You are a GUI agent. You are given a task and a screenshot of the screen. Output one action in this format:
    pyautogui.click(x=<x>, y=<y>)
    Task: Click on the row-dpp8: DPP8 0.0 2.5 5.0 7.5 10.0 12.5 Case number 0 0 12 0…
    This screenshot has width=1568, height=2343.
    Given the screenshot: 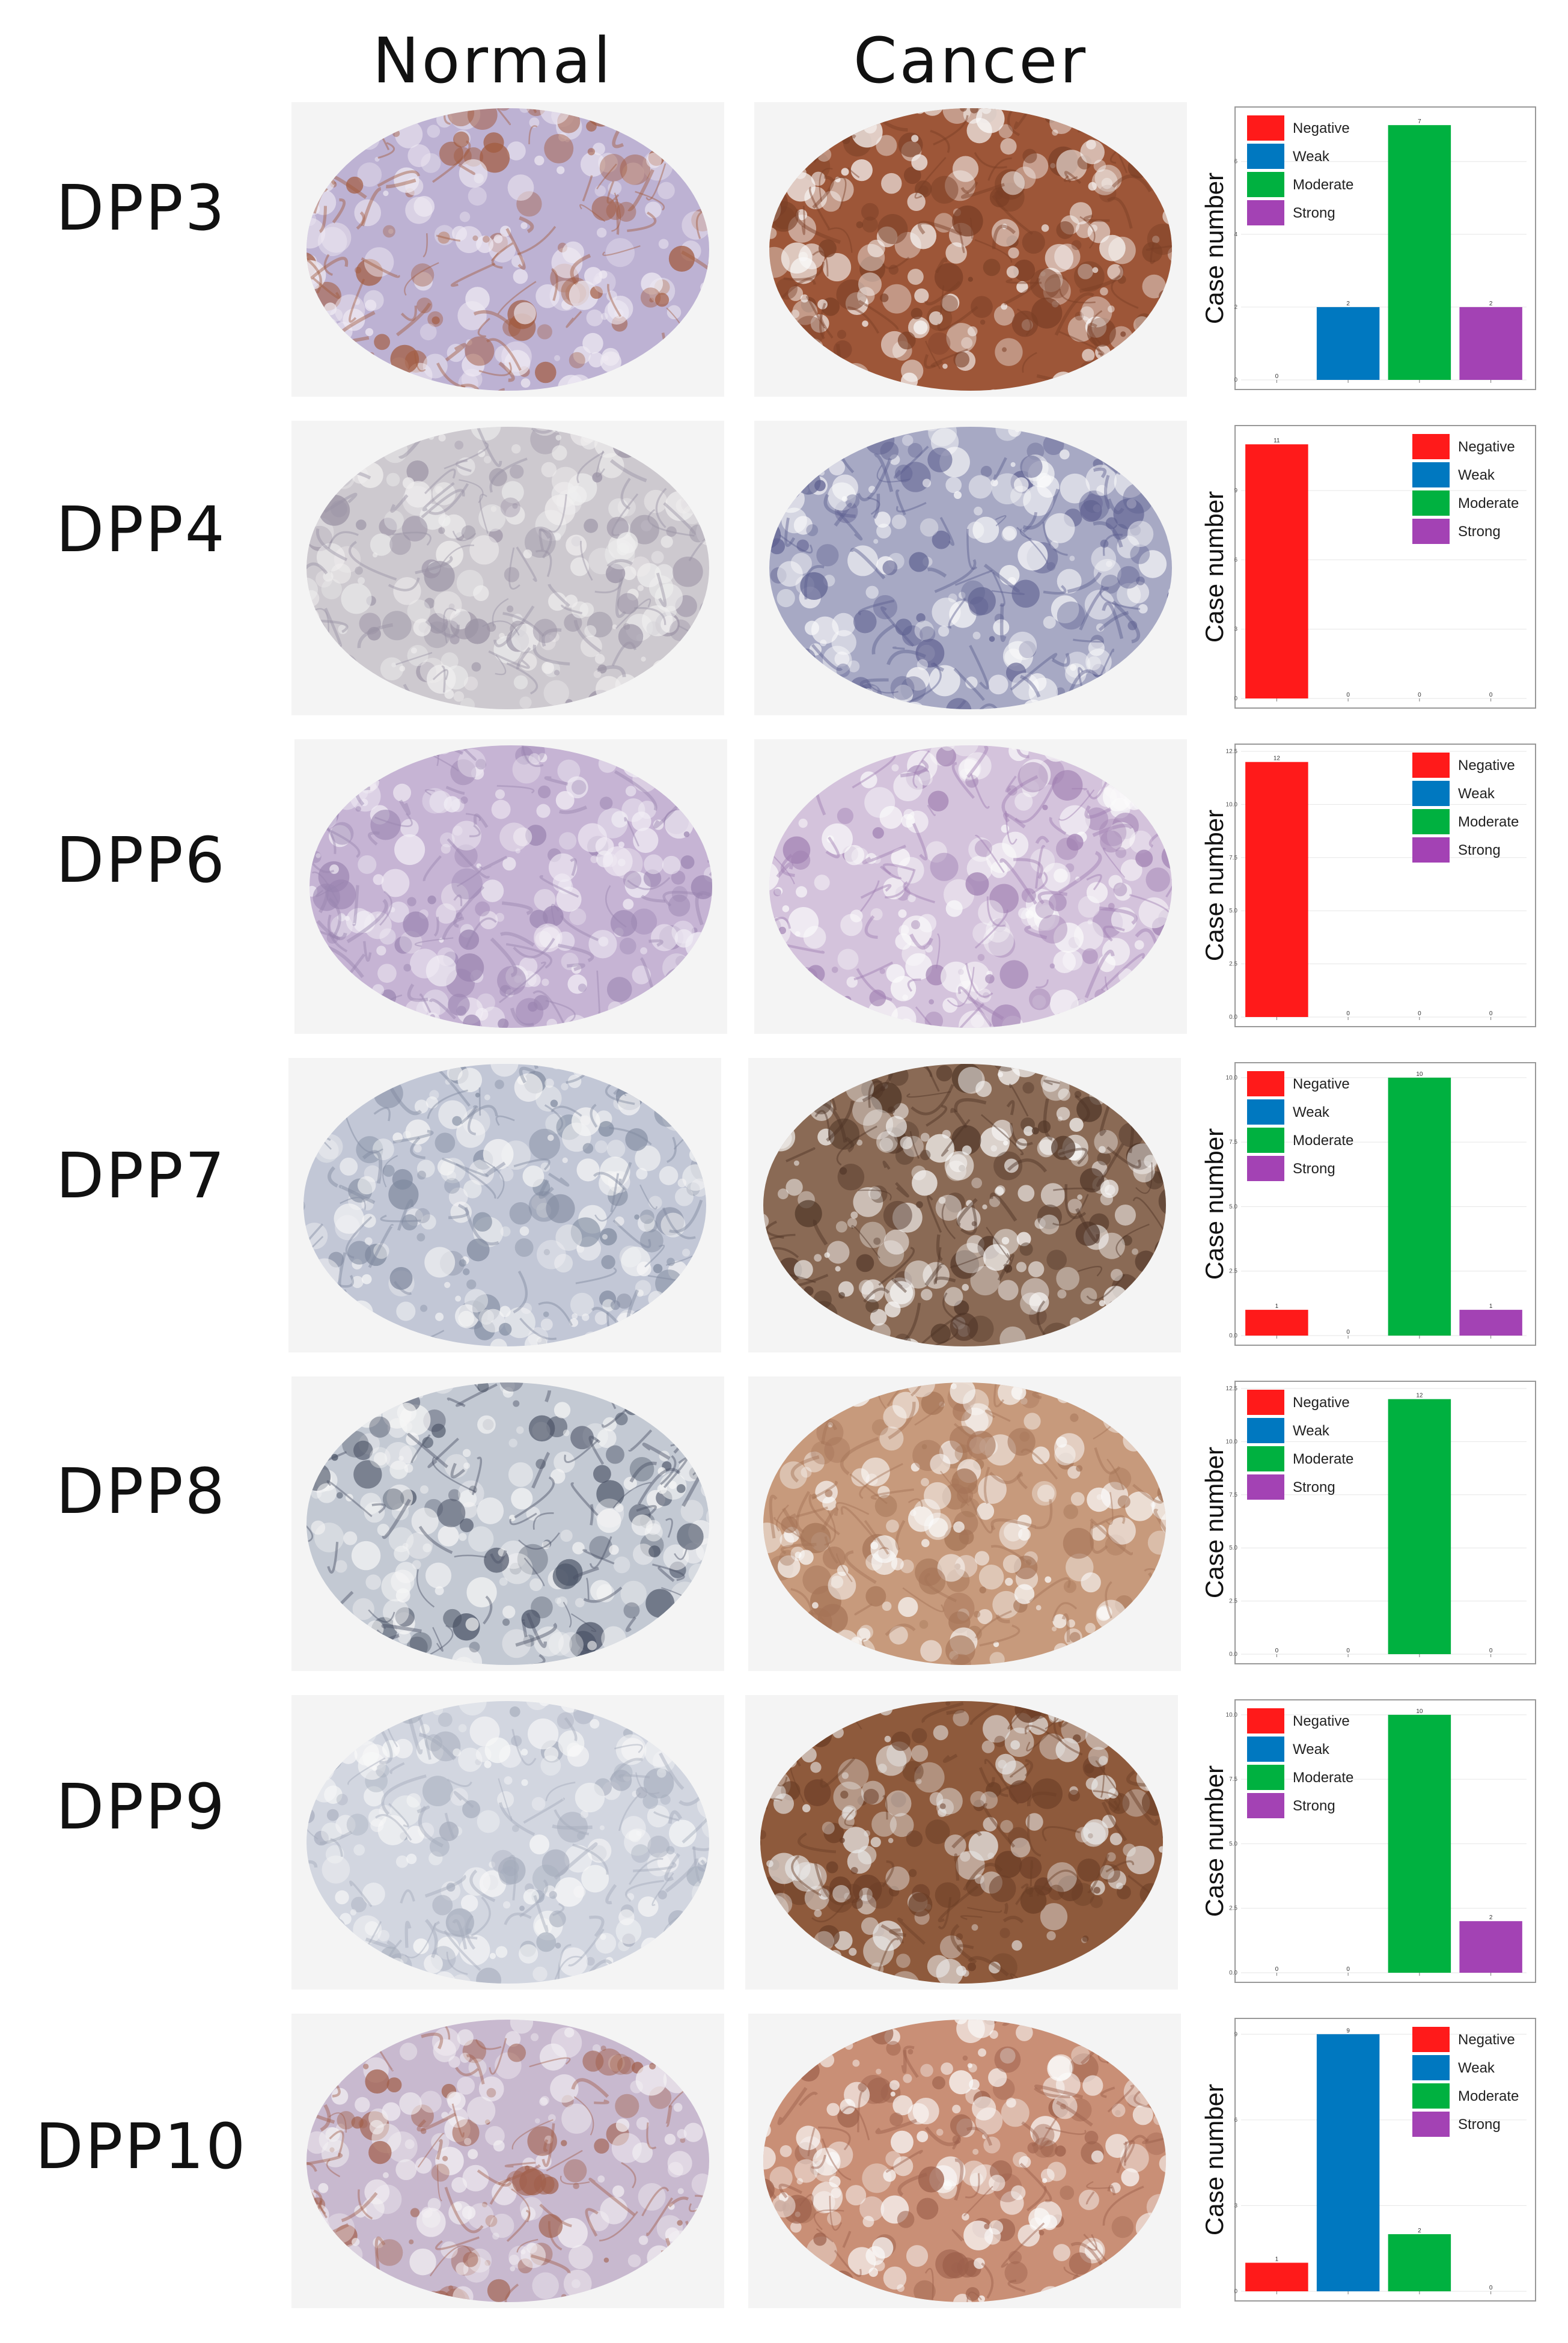 What is the action you would take?
    pyautogui.click(x=784, y=1526)
    